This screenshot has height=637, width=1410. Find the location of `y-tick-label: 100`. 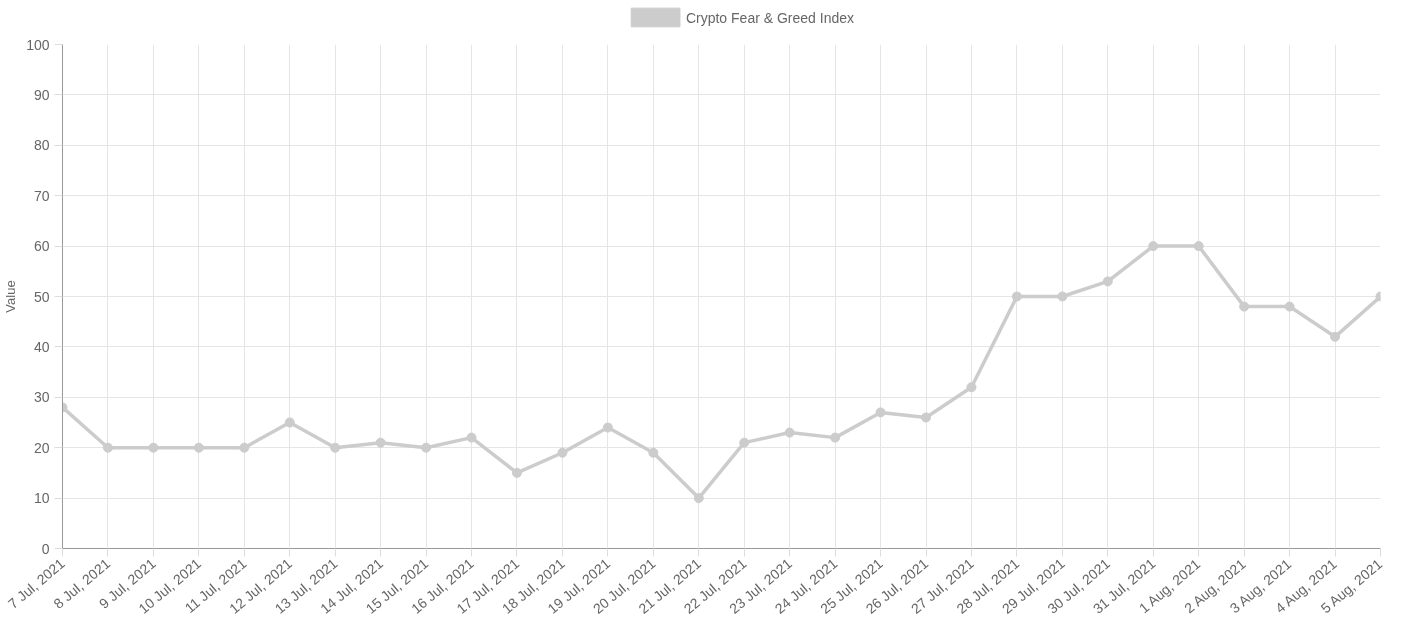

y-tick-label: 100 is located at coordinates (38, 44).